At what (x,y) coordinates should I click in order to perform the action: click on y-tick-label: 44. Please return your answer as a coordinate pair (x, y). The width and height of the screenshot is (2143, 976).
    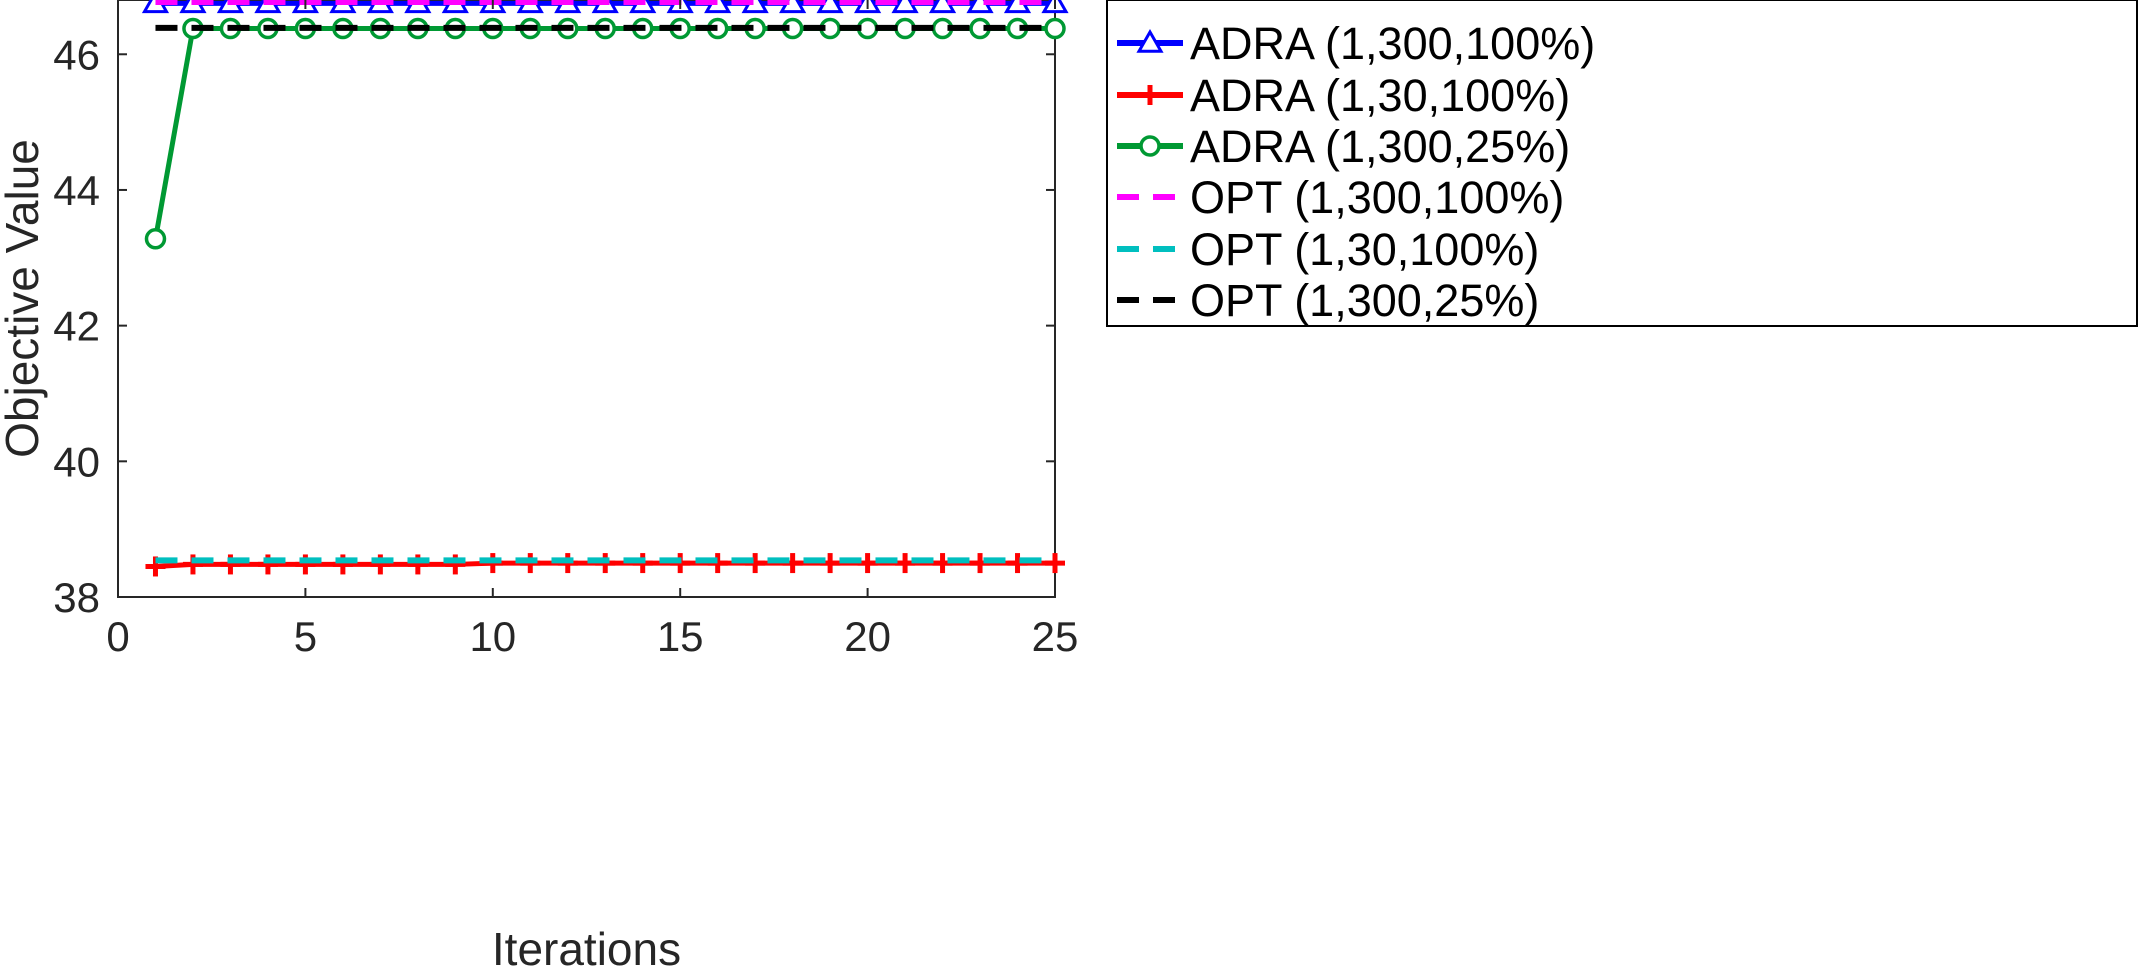
    Looking at the image, I should click on (76, 190).